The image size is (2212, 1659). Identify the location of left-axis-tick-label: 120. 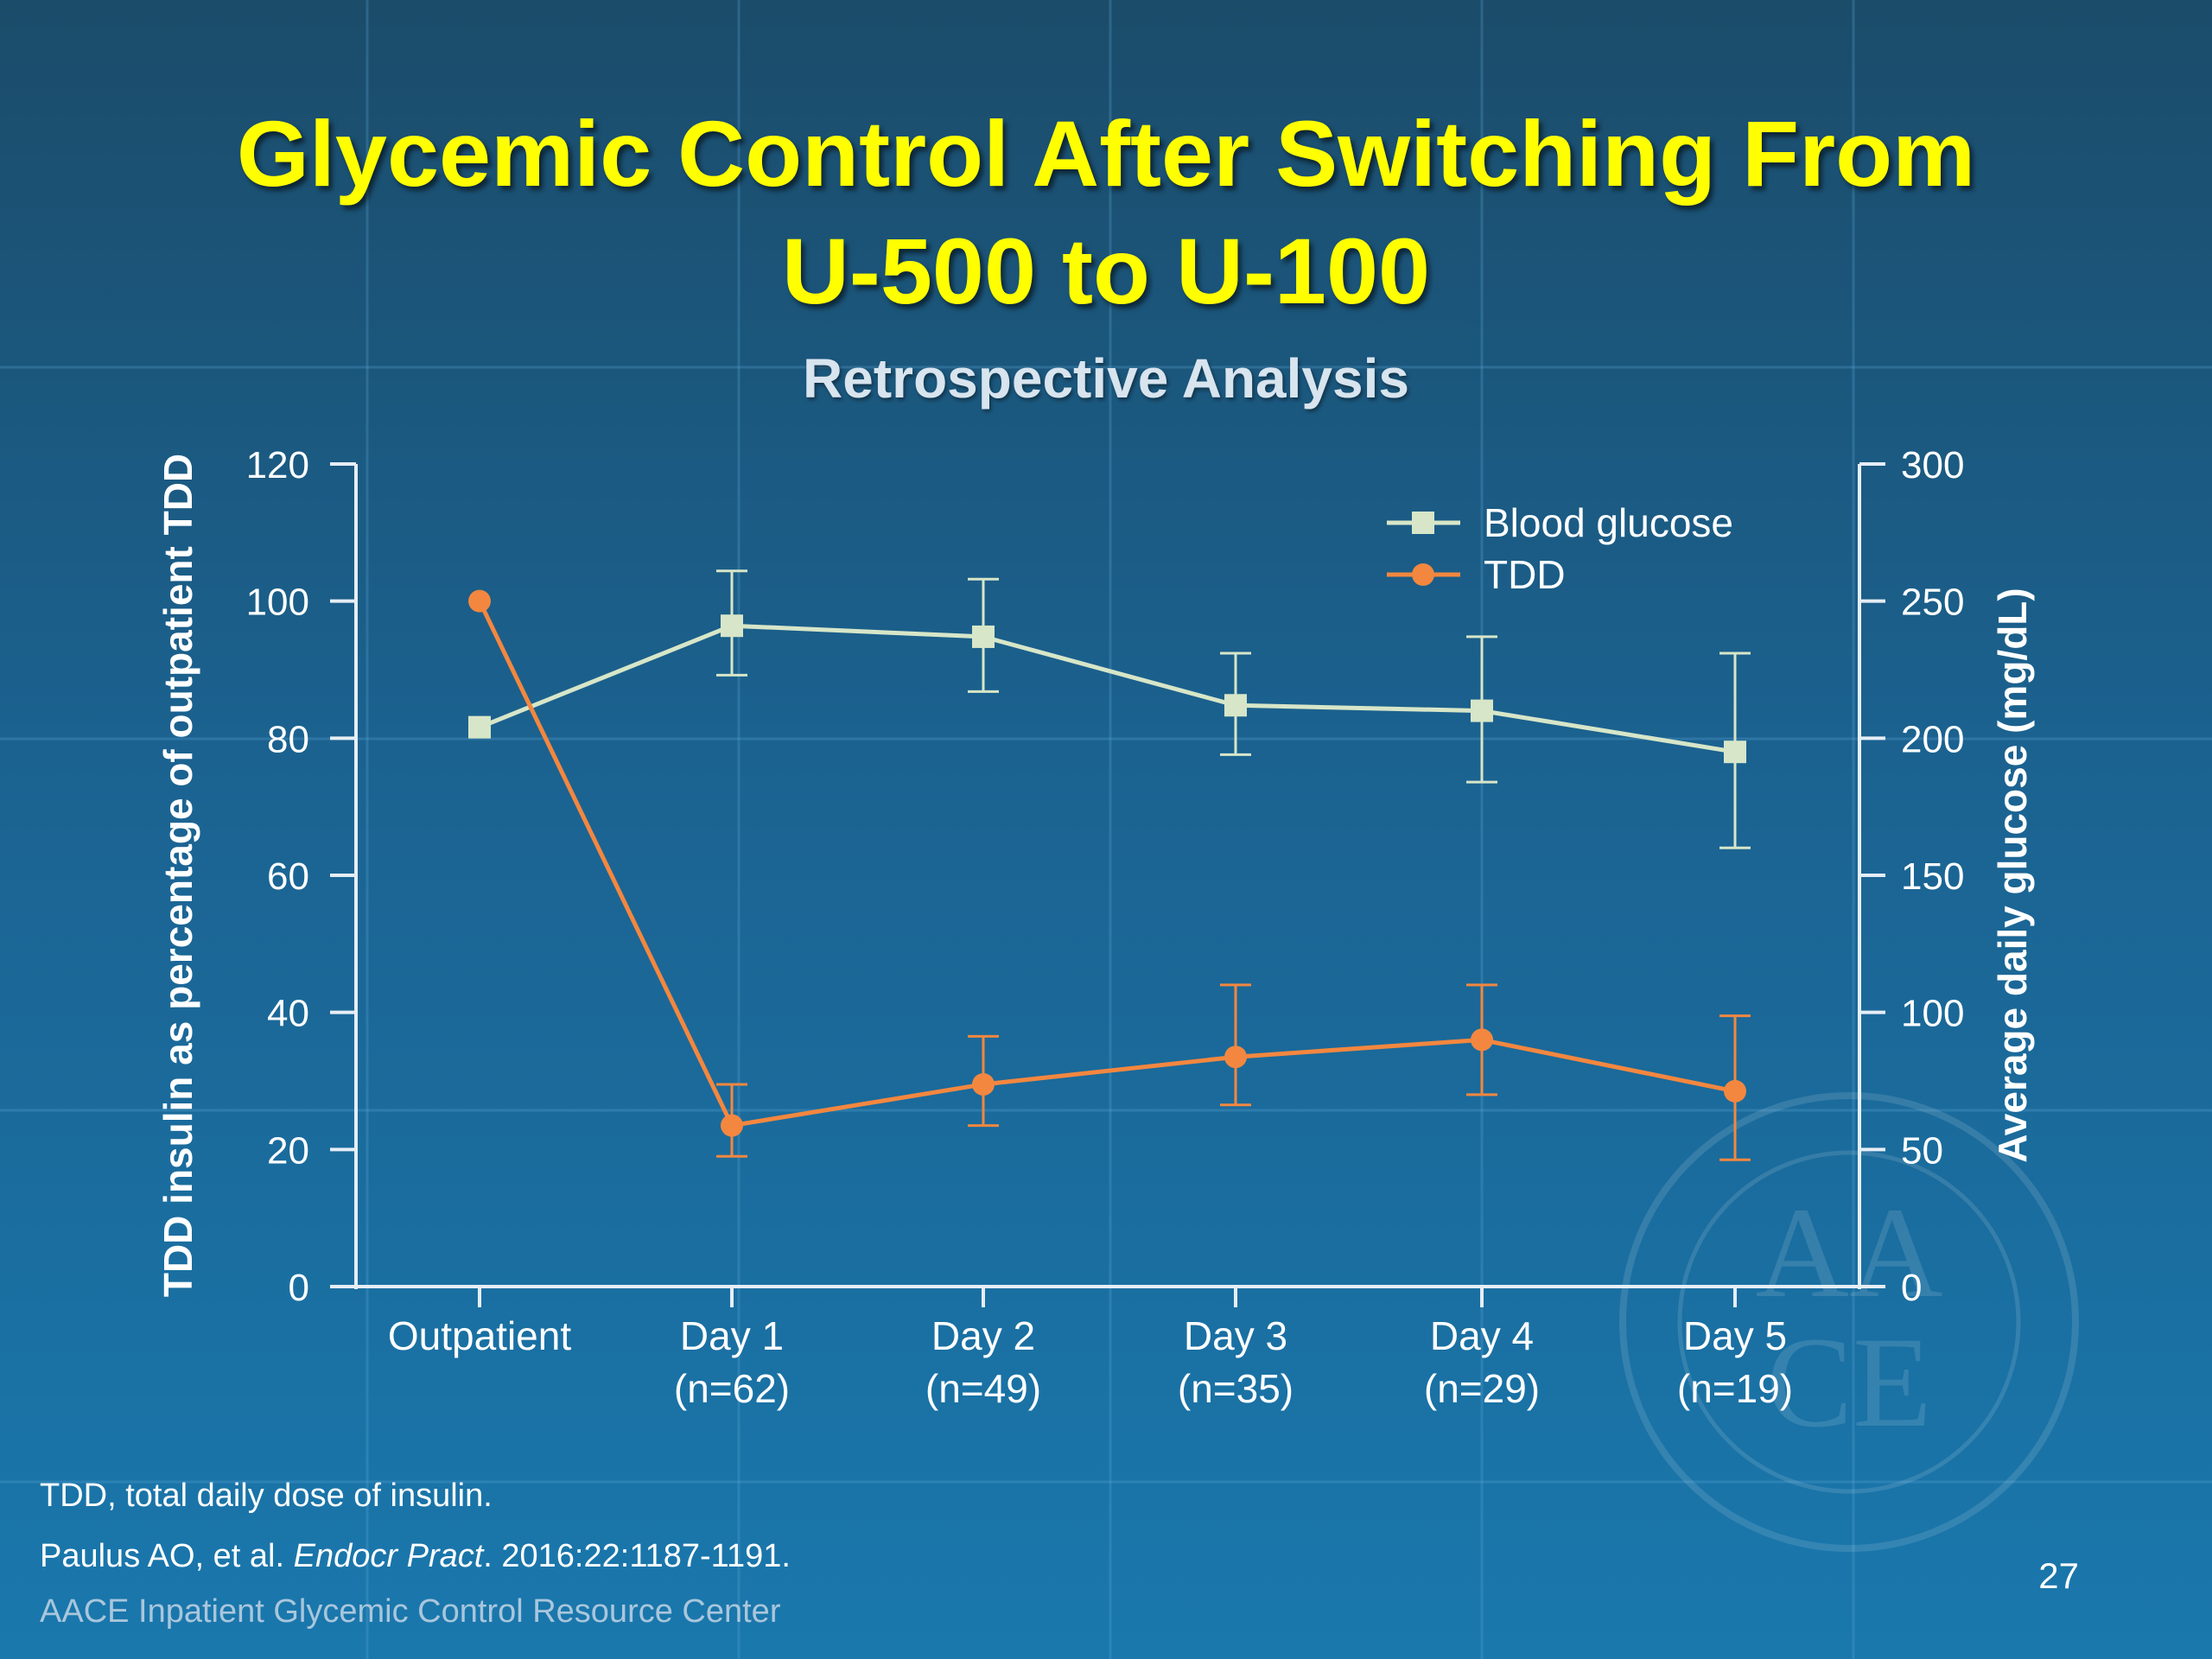
(277, 465).